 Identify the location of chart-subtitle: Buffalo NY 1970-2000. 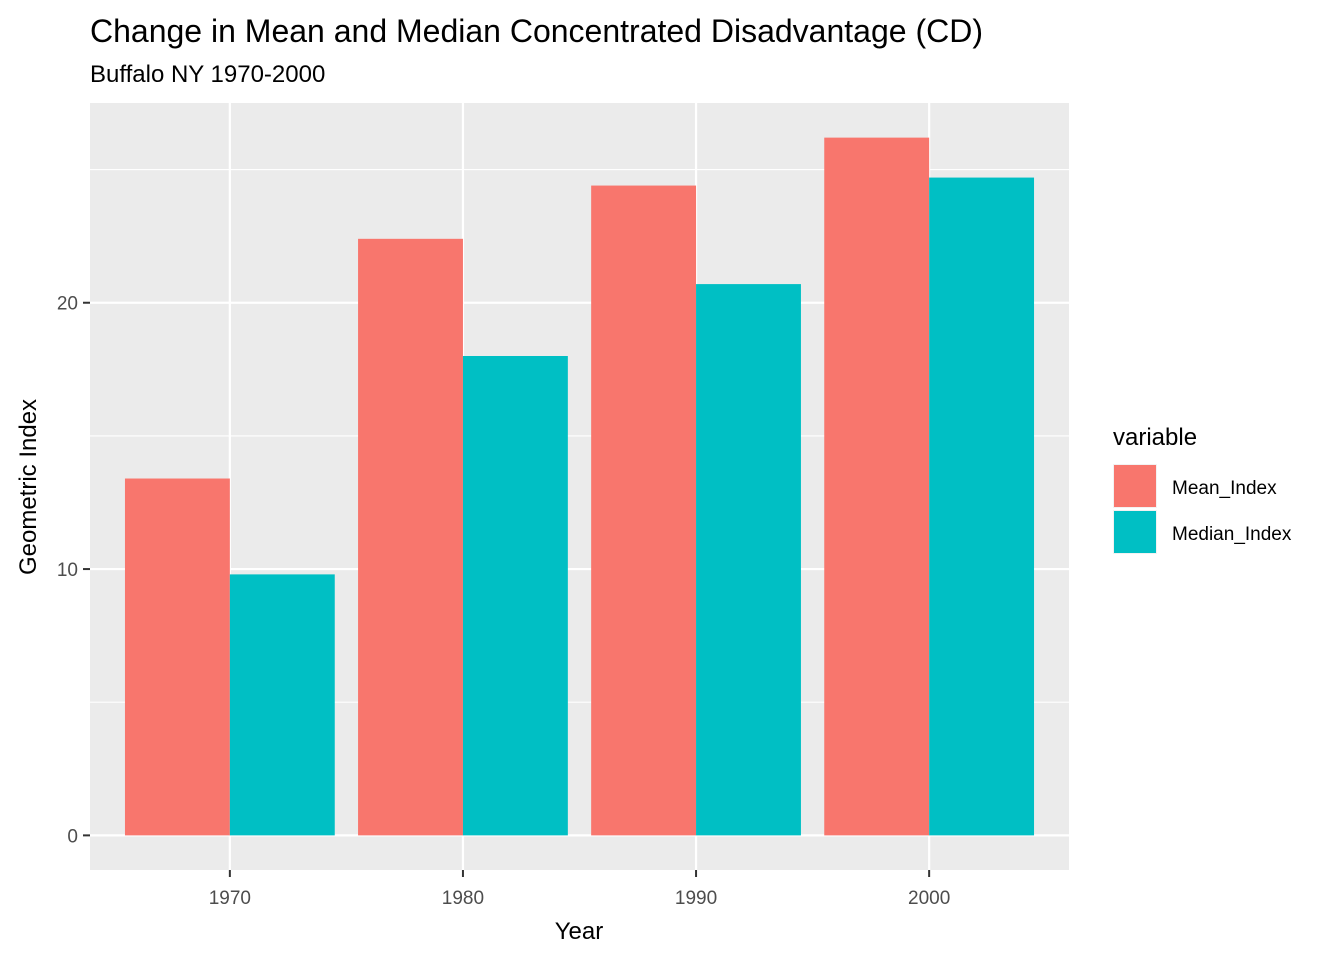
(207, 74).